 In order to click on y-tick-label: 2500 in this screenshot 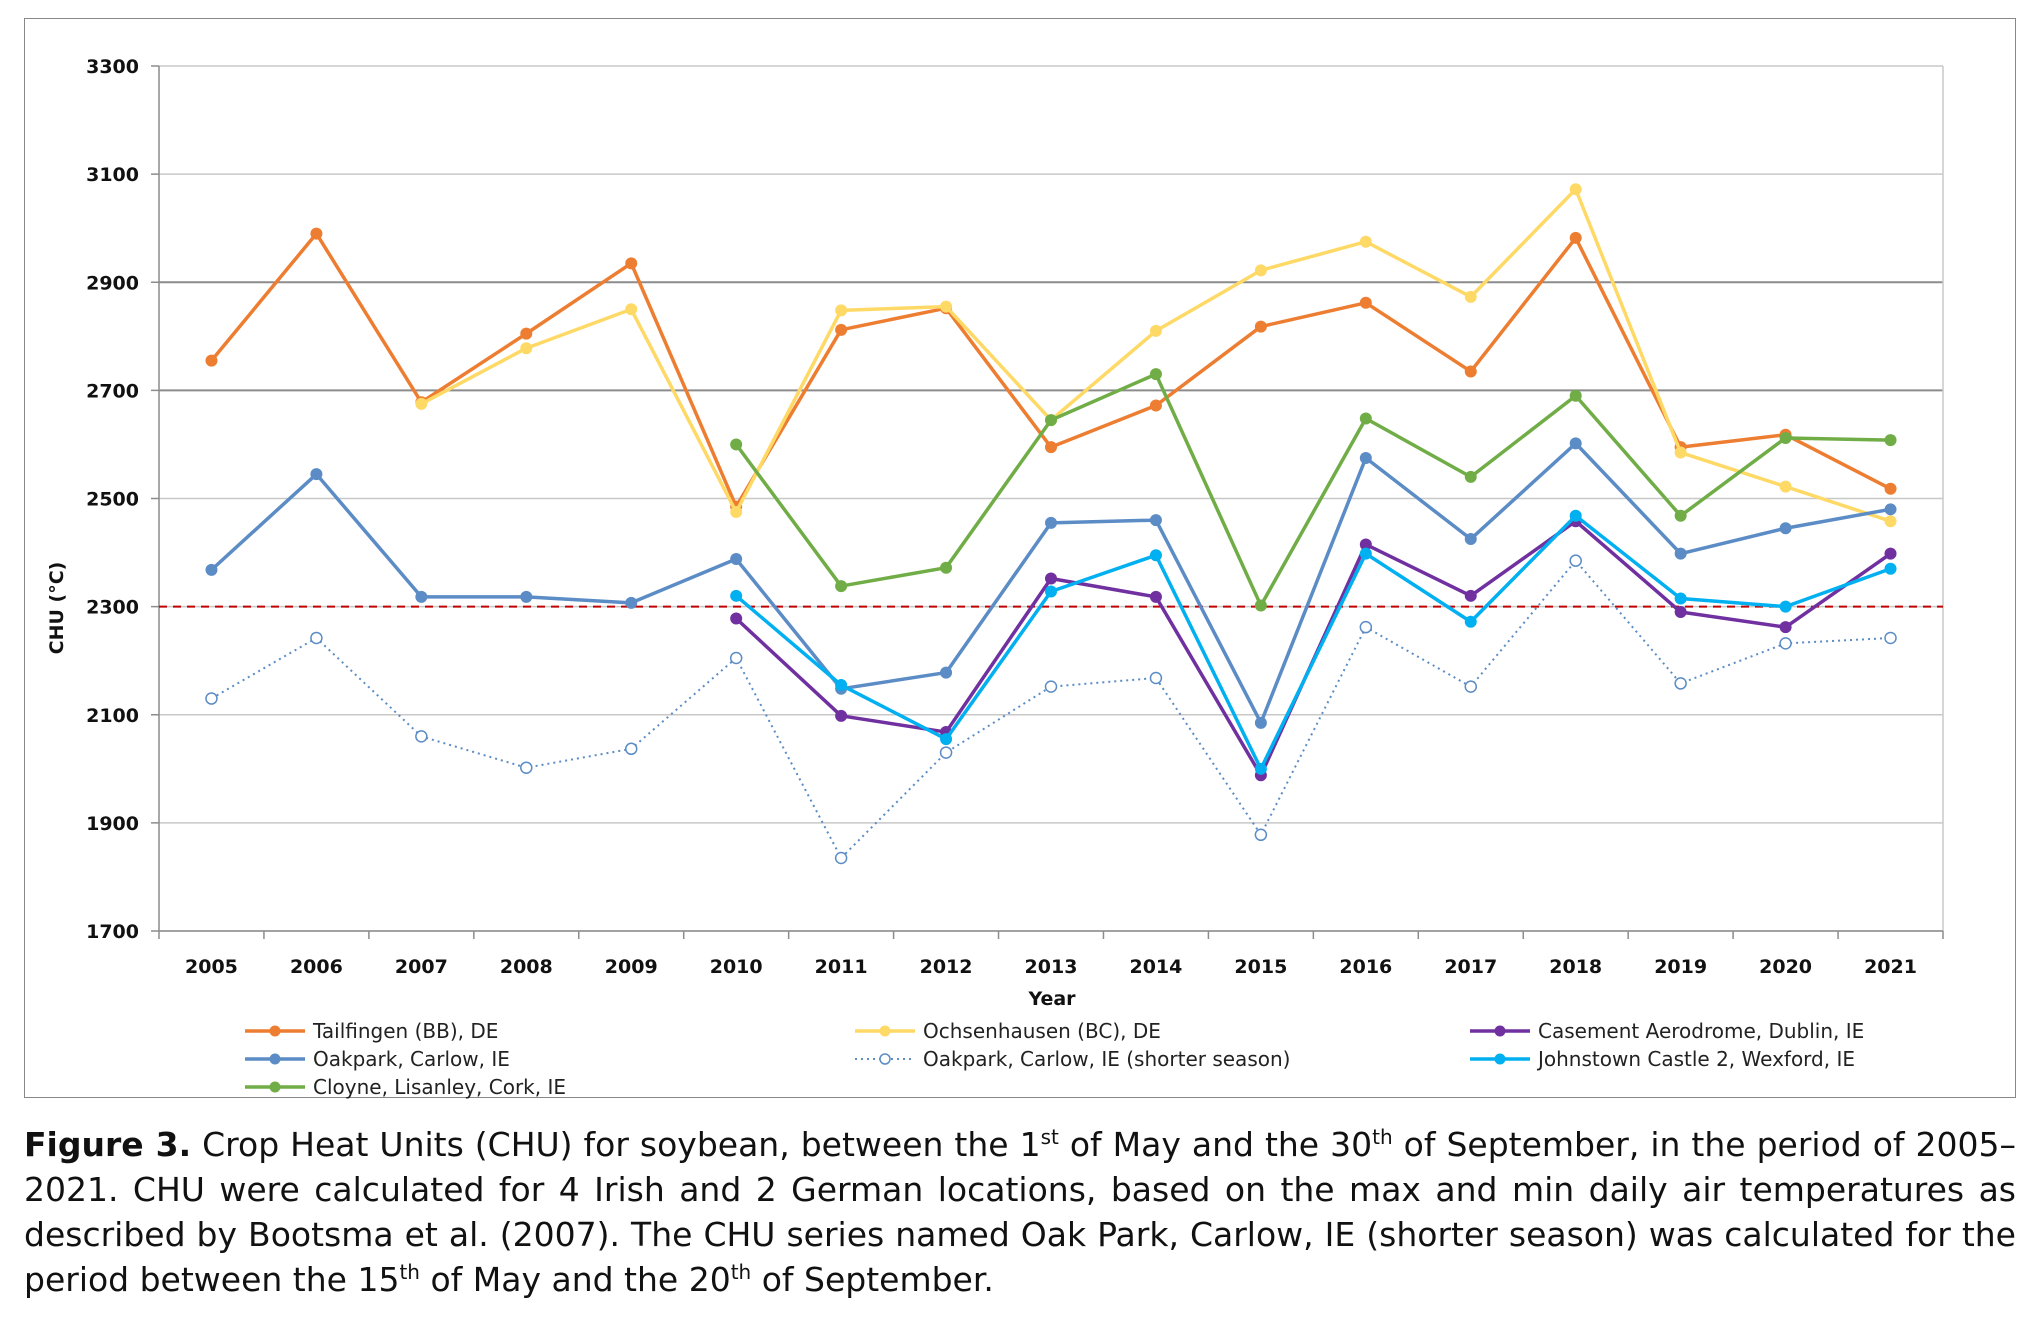, I will do `click(112, 500)`.